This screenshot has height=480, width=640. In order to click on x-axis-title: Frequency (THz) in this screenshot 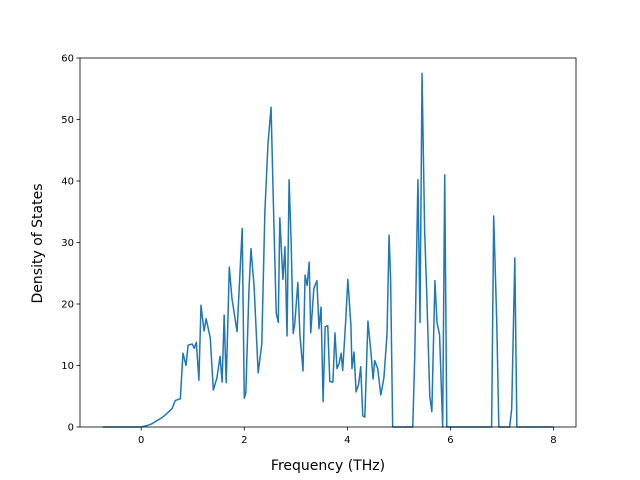, I will do `click(328, 466)`.